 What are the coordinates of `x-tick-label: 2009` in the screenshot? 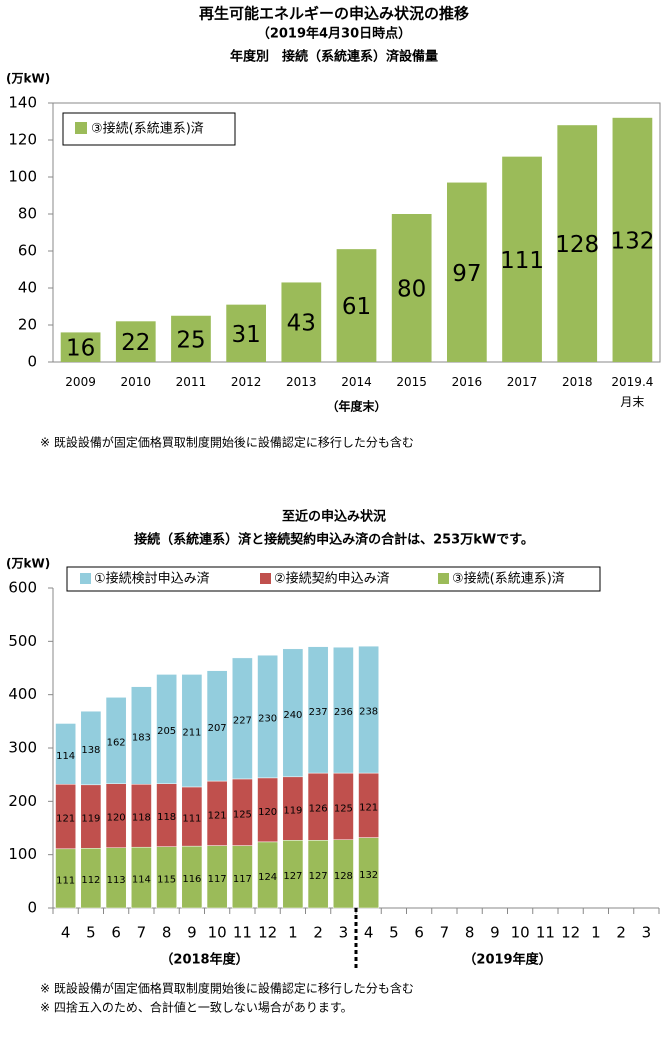 It's located at (80, 382).